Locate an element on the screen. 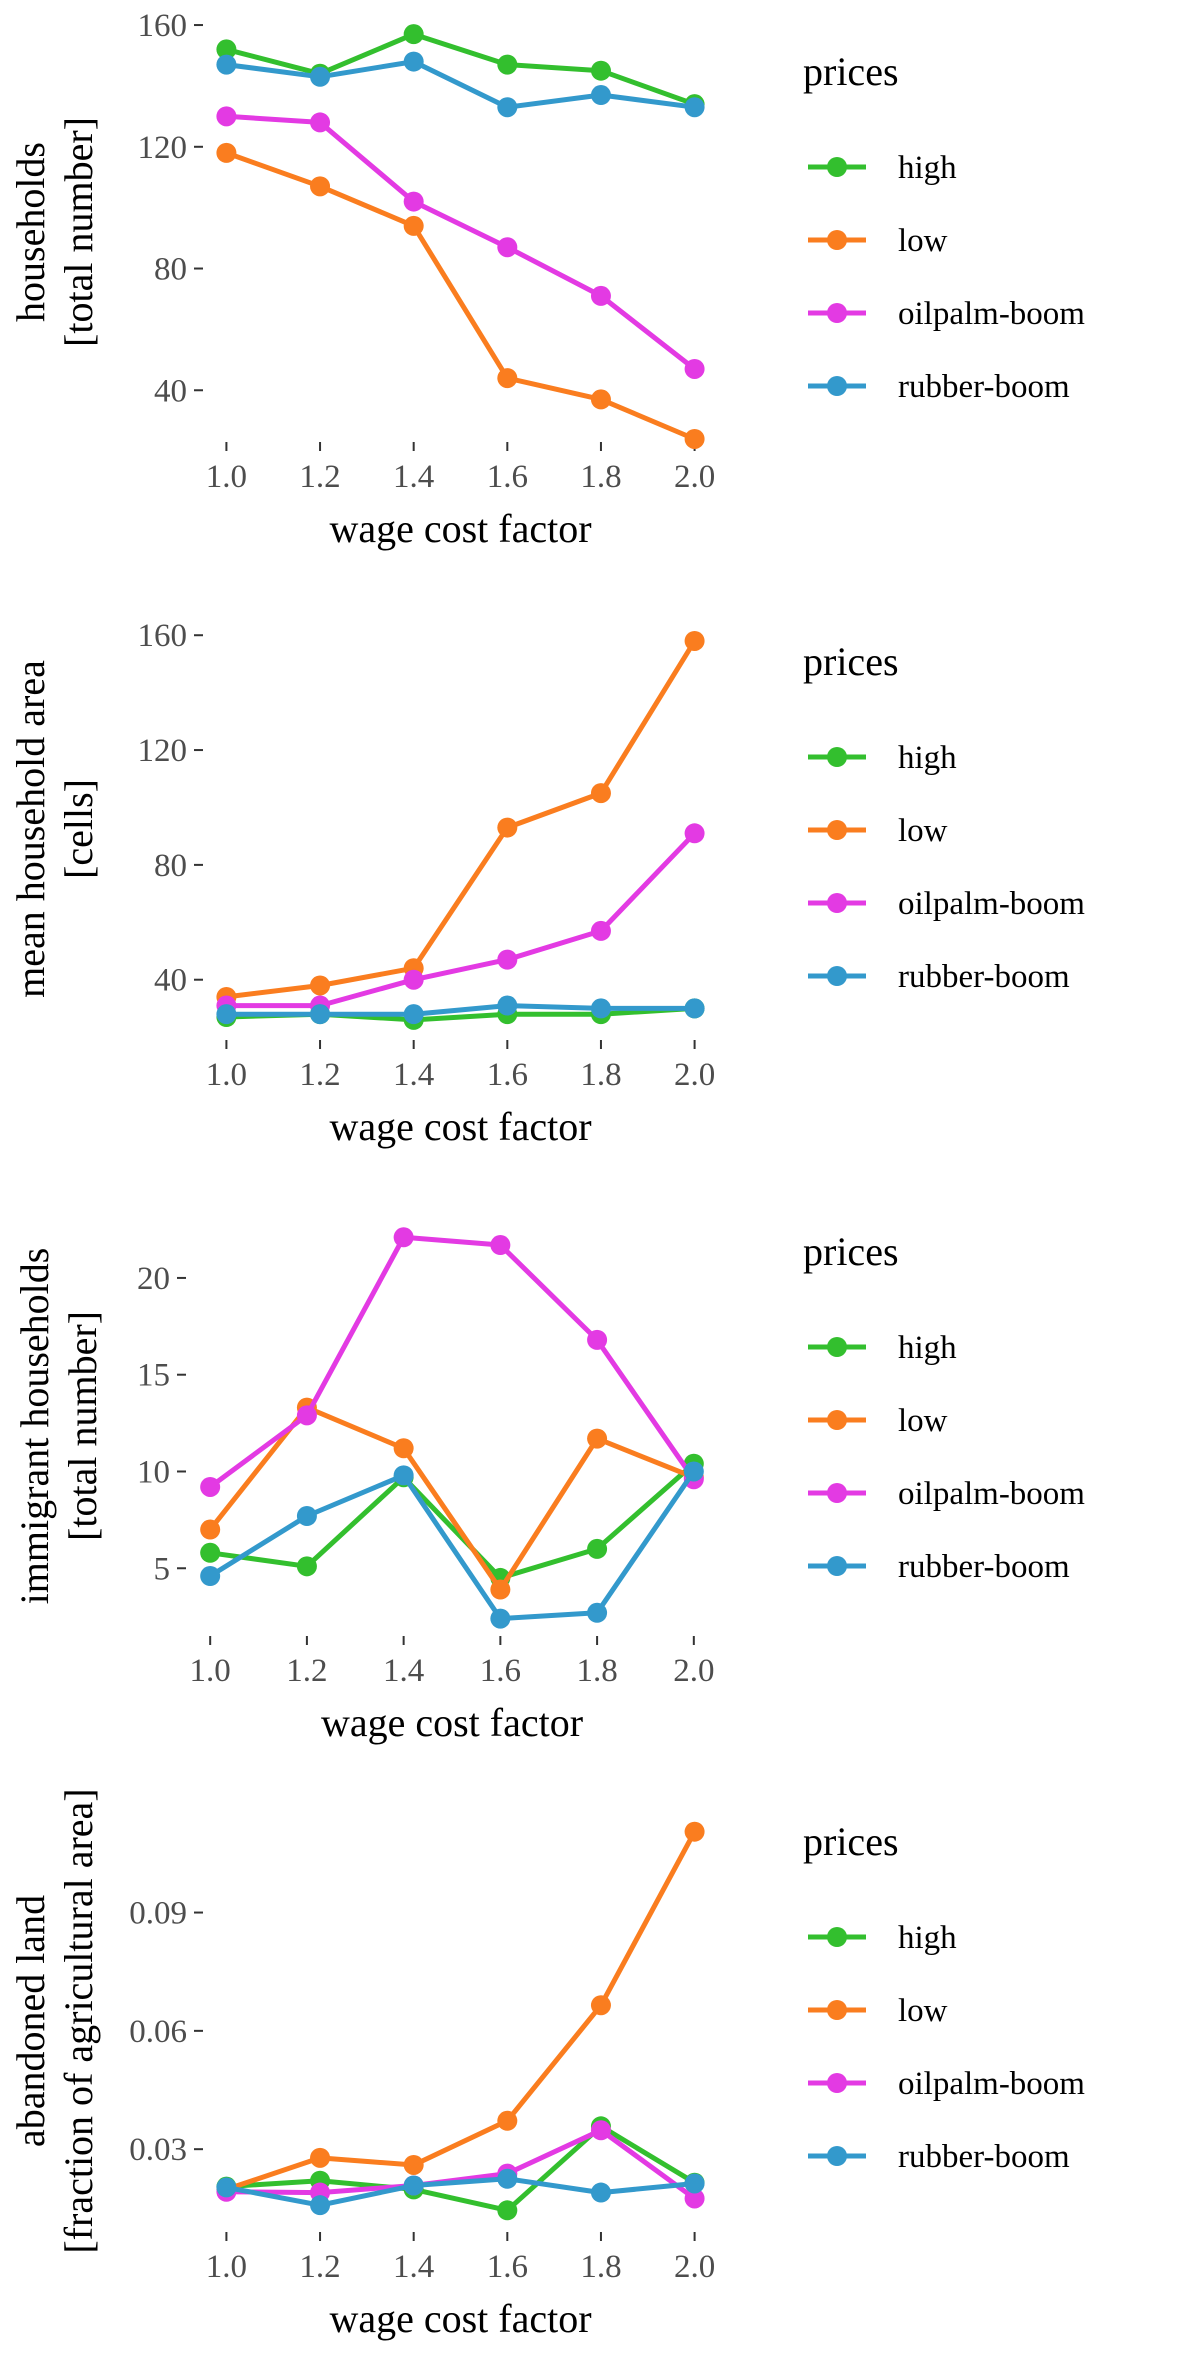  y-tick-label: 160 is located at coordinates (163, 26).